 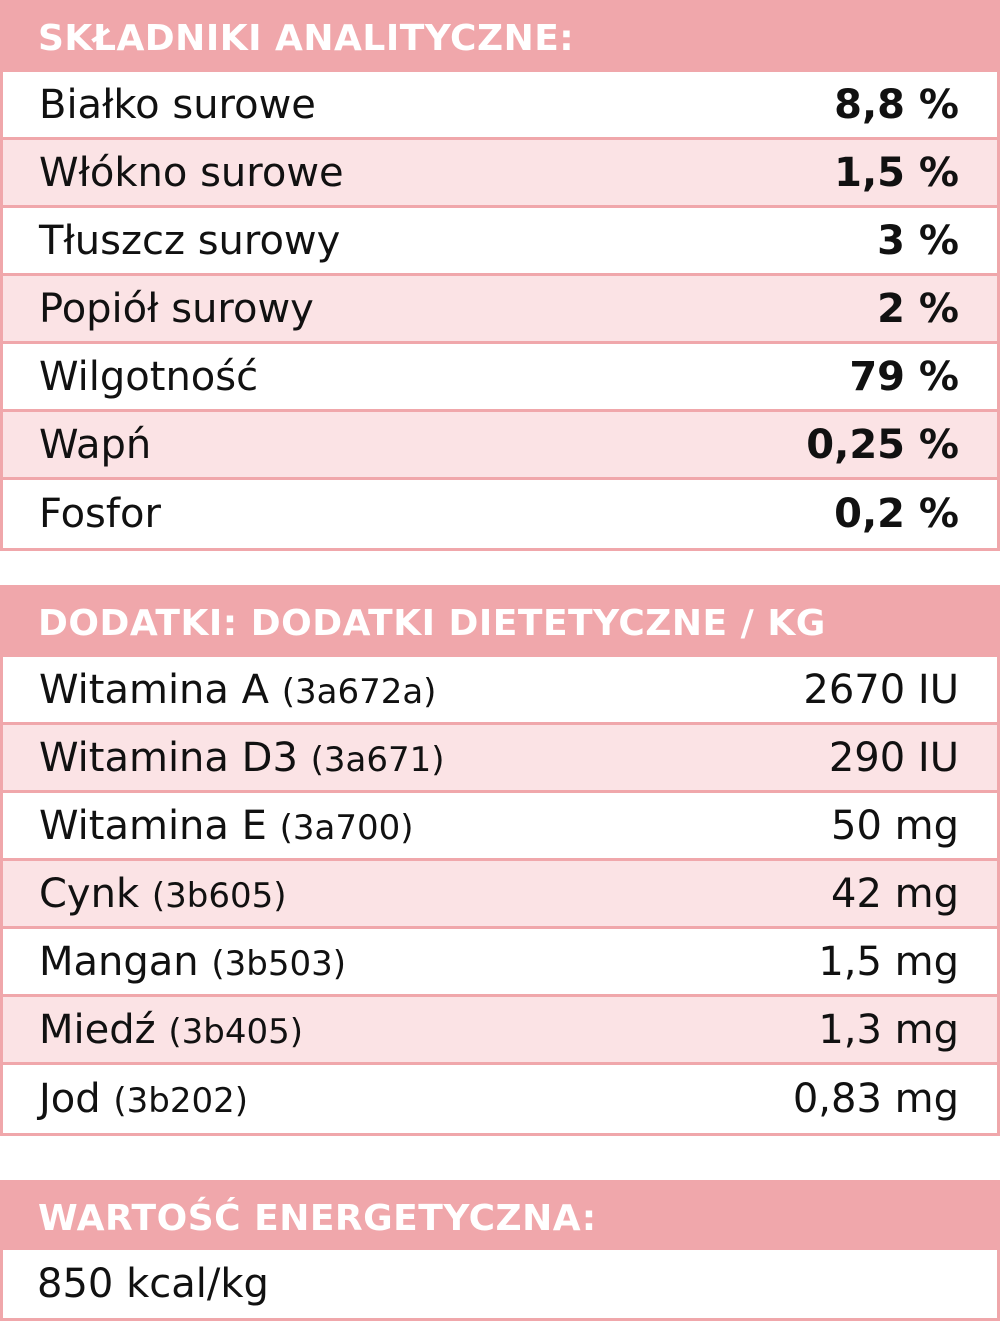 I want to click on table-row: Tłuszcz surowy 3 %, so click(x=500, y=242).